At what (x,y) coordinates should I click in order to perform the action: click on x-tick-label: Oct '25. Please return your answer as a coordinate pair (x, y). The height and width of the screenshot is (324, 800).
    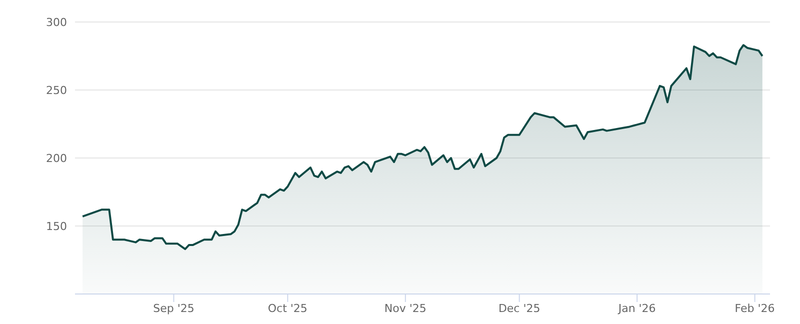
    Looking at the image, I should click on (288, 308).